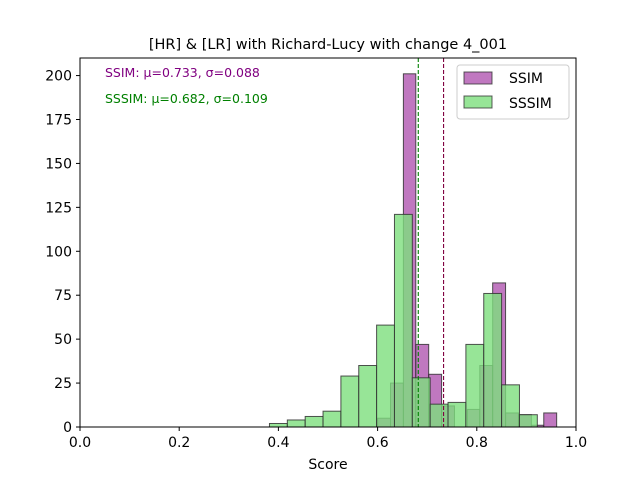 This screenshot has height=480, width=640. What do you see at coordinates (80, 443) in the screenshot?
I see `x-tick-label: 0.0` at bounding box center [80, 443].